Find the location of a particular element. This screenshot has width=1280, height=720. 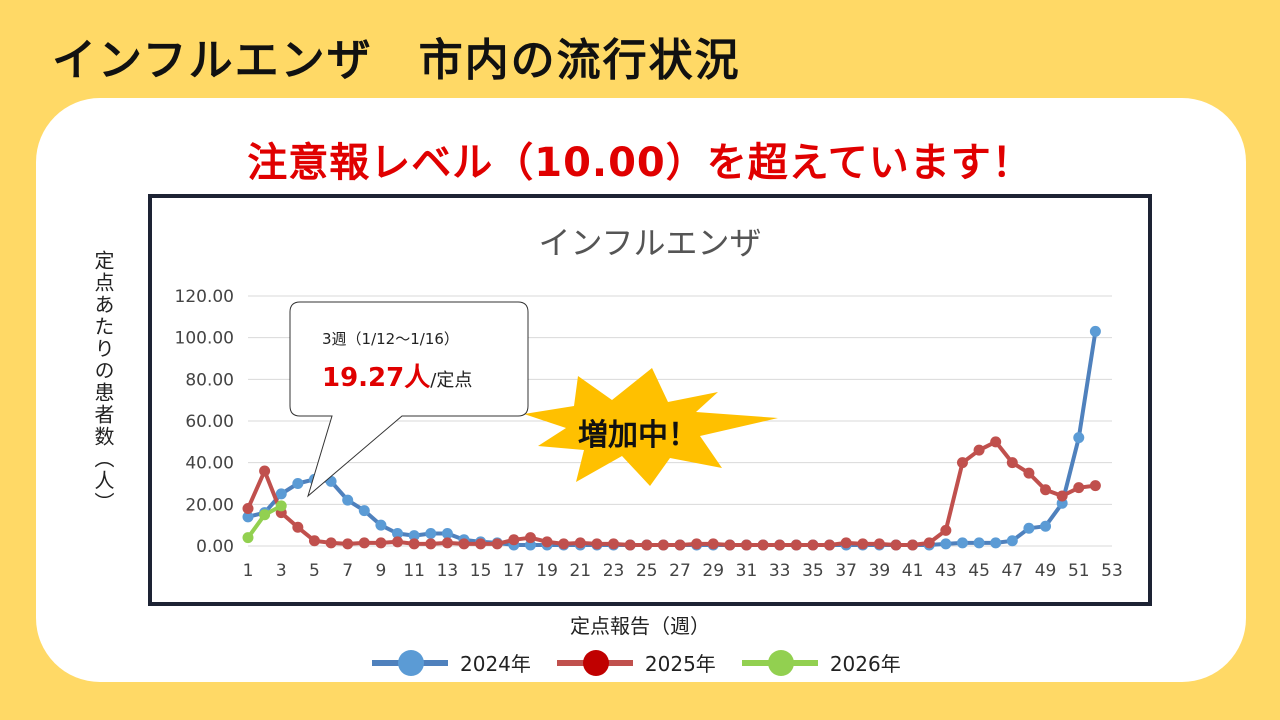

legend-swatch-2025 is located at coordinates (594, 662).